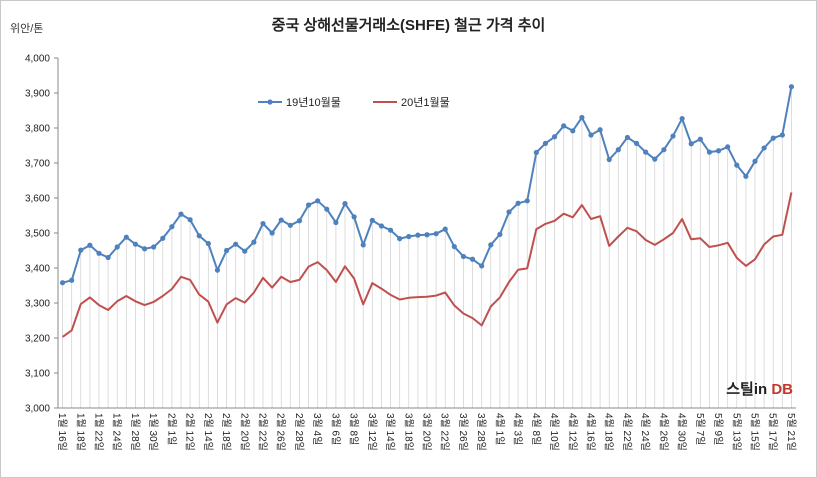  Describe the element at coordinates (718, 429) in the screenshot. I see `x-tick-label: 5월 9일` at that location.